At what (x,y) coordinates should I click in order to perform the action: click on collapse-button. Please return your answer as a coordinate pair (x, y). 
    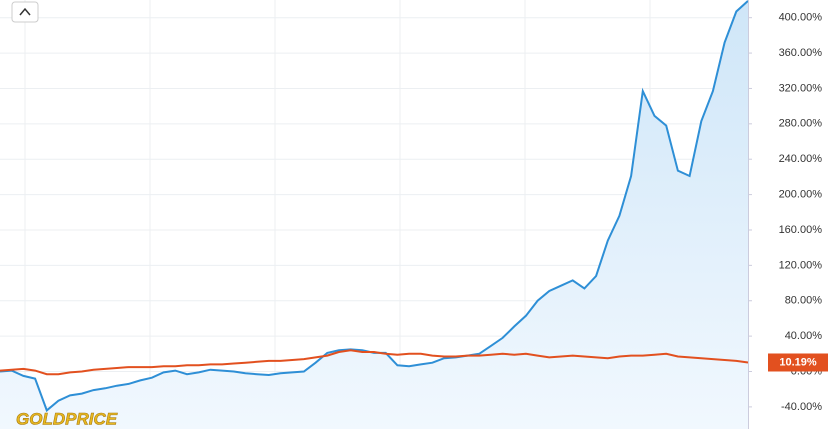
    Looking at the image, I should click on (25, 12).